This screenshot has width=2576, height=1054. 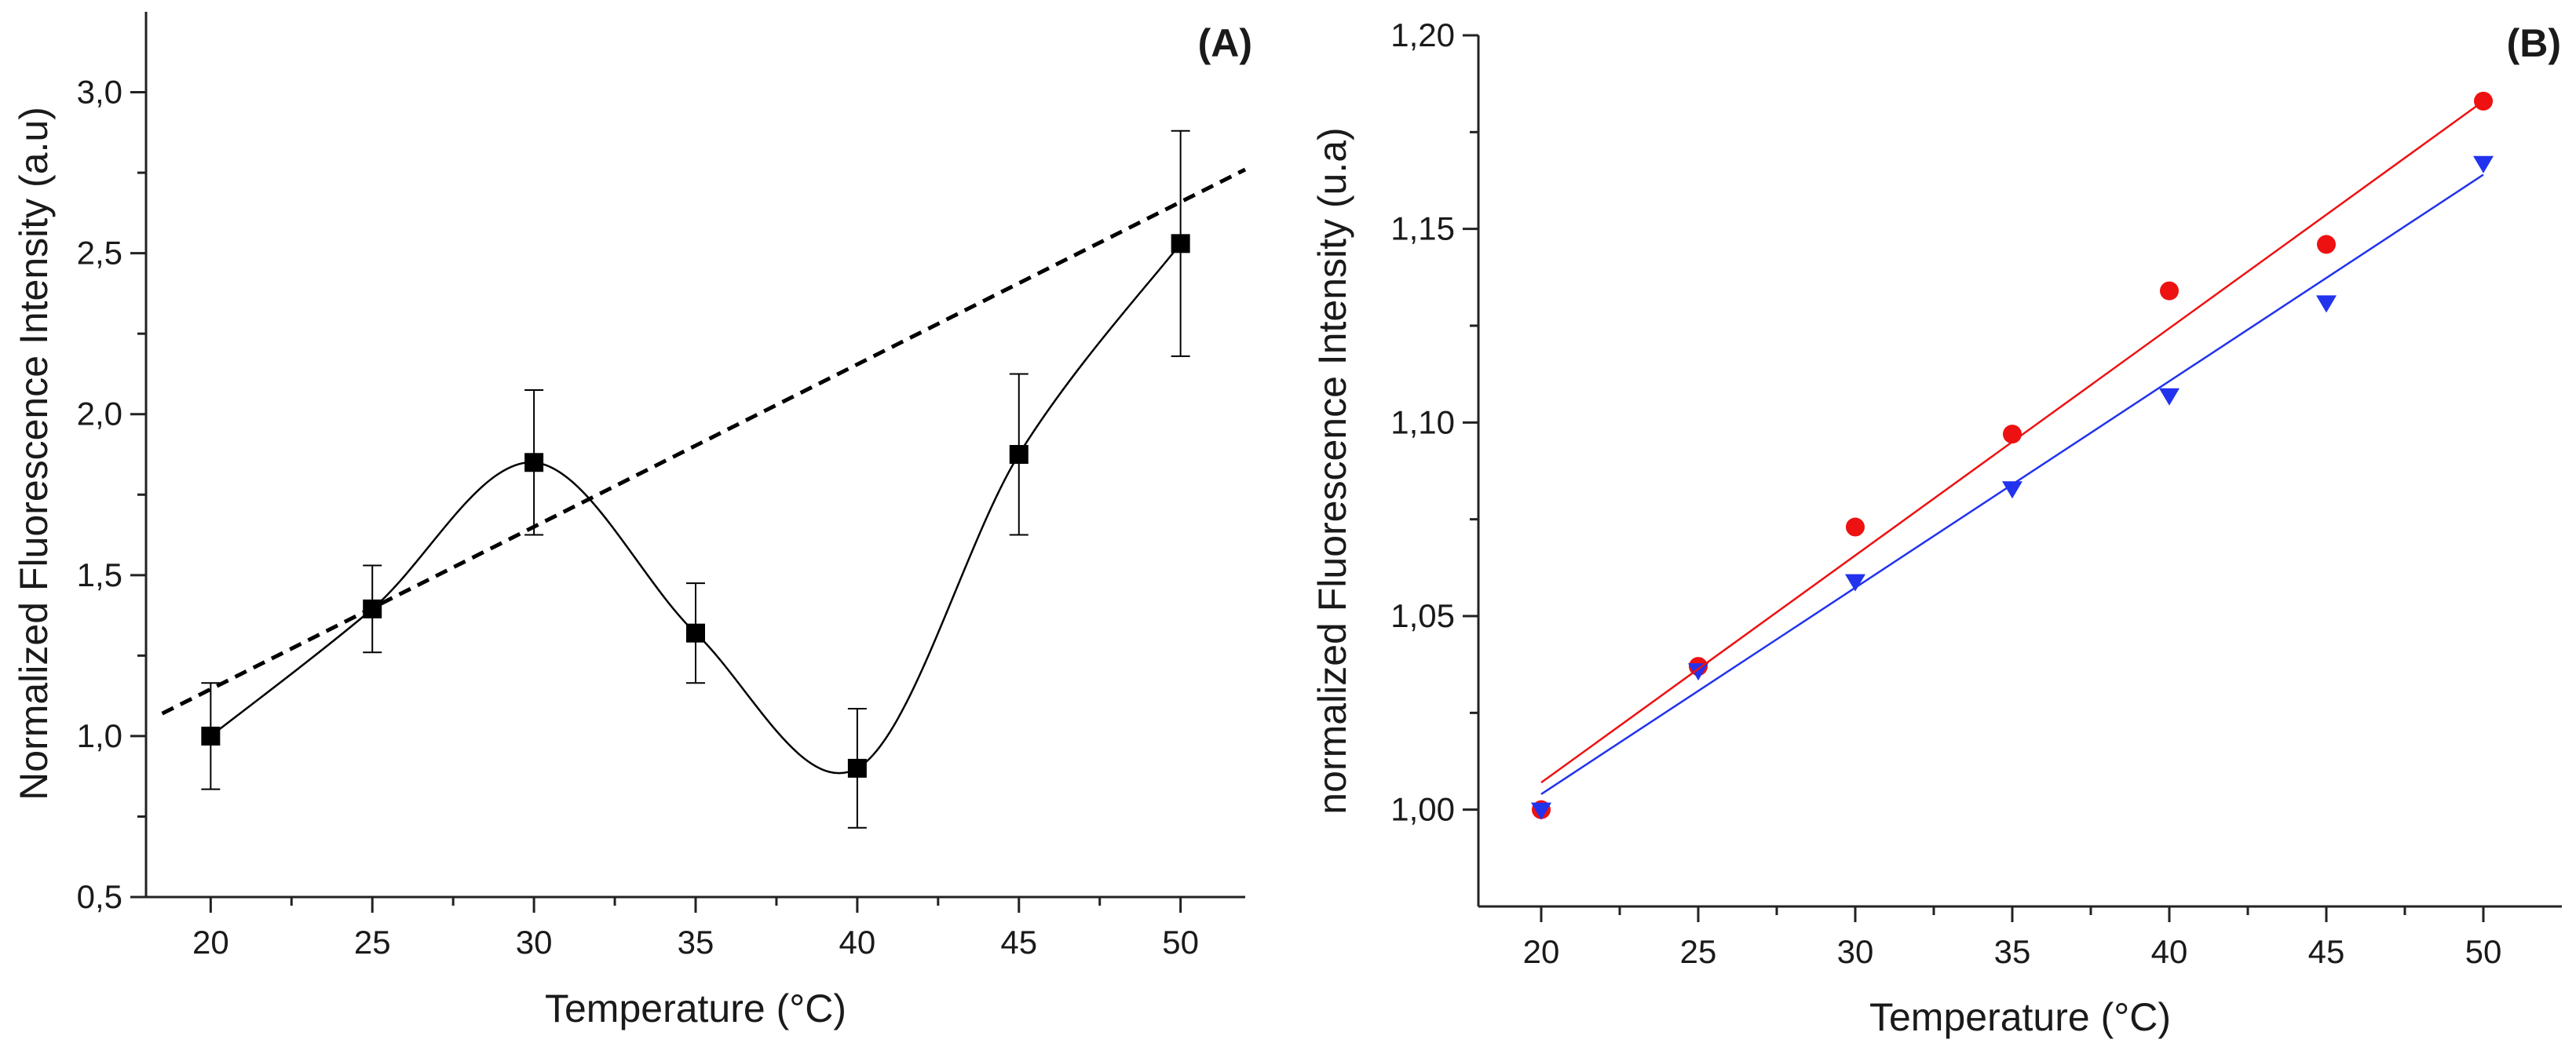 I want to click on panel-a-x-tick-label: 25, so click(x=372, y=942).